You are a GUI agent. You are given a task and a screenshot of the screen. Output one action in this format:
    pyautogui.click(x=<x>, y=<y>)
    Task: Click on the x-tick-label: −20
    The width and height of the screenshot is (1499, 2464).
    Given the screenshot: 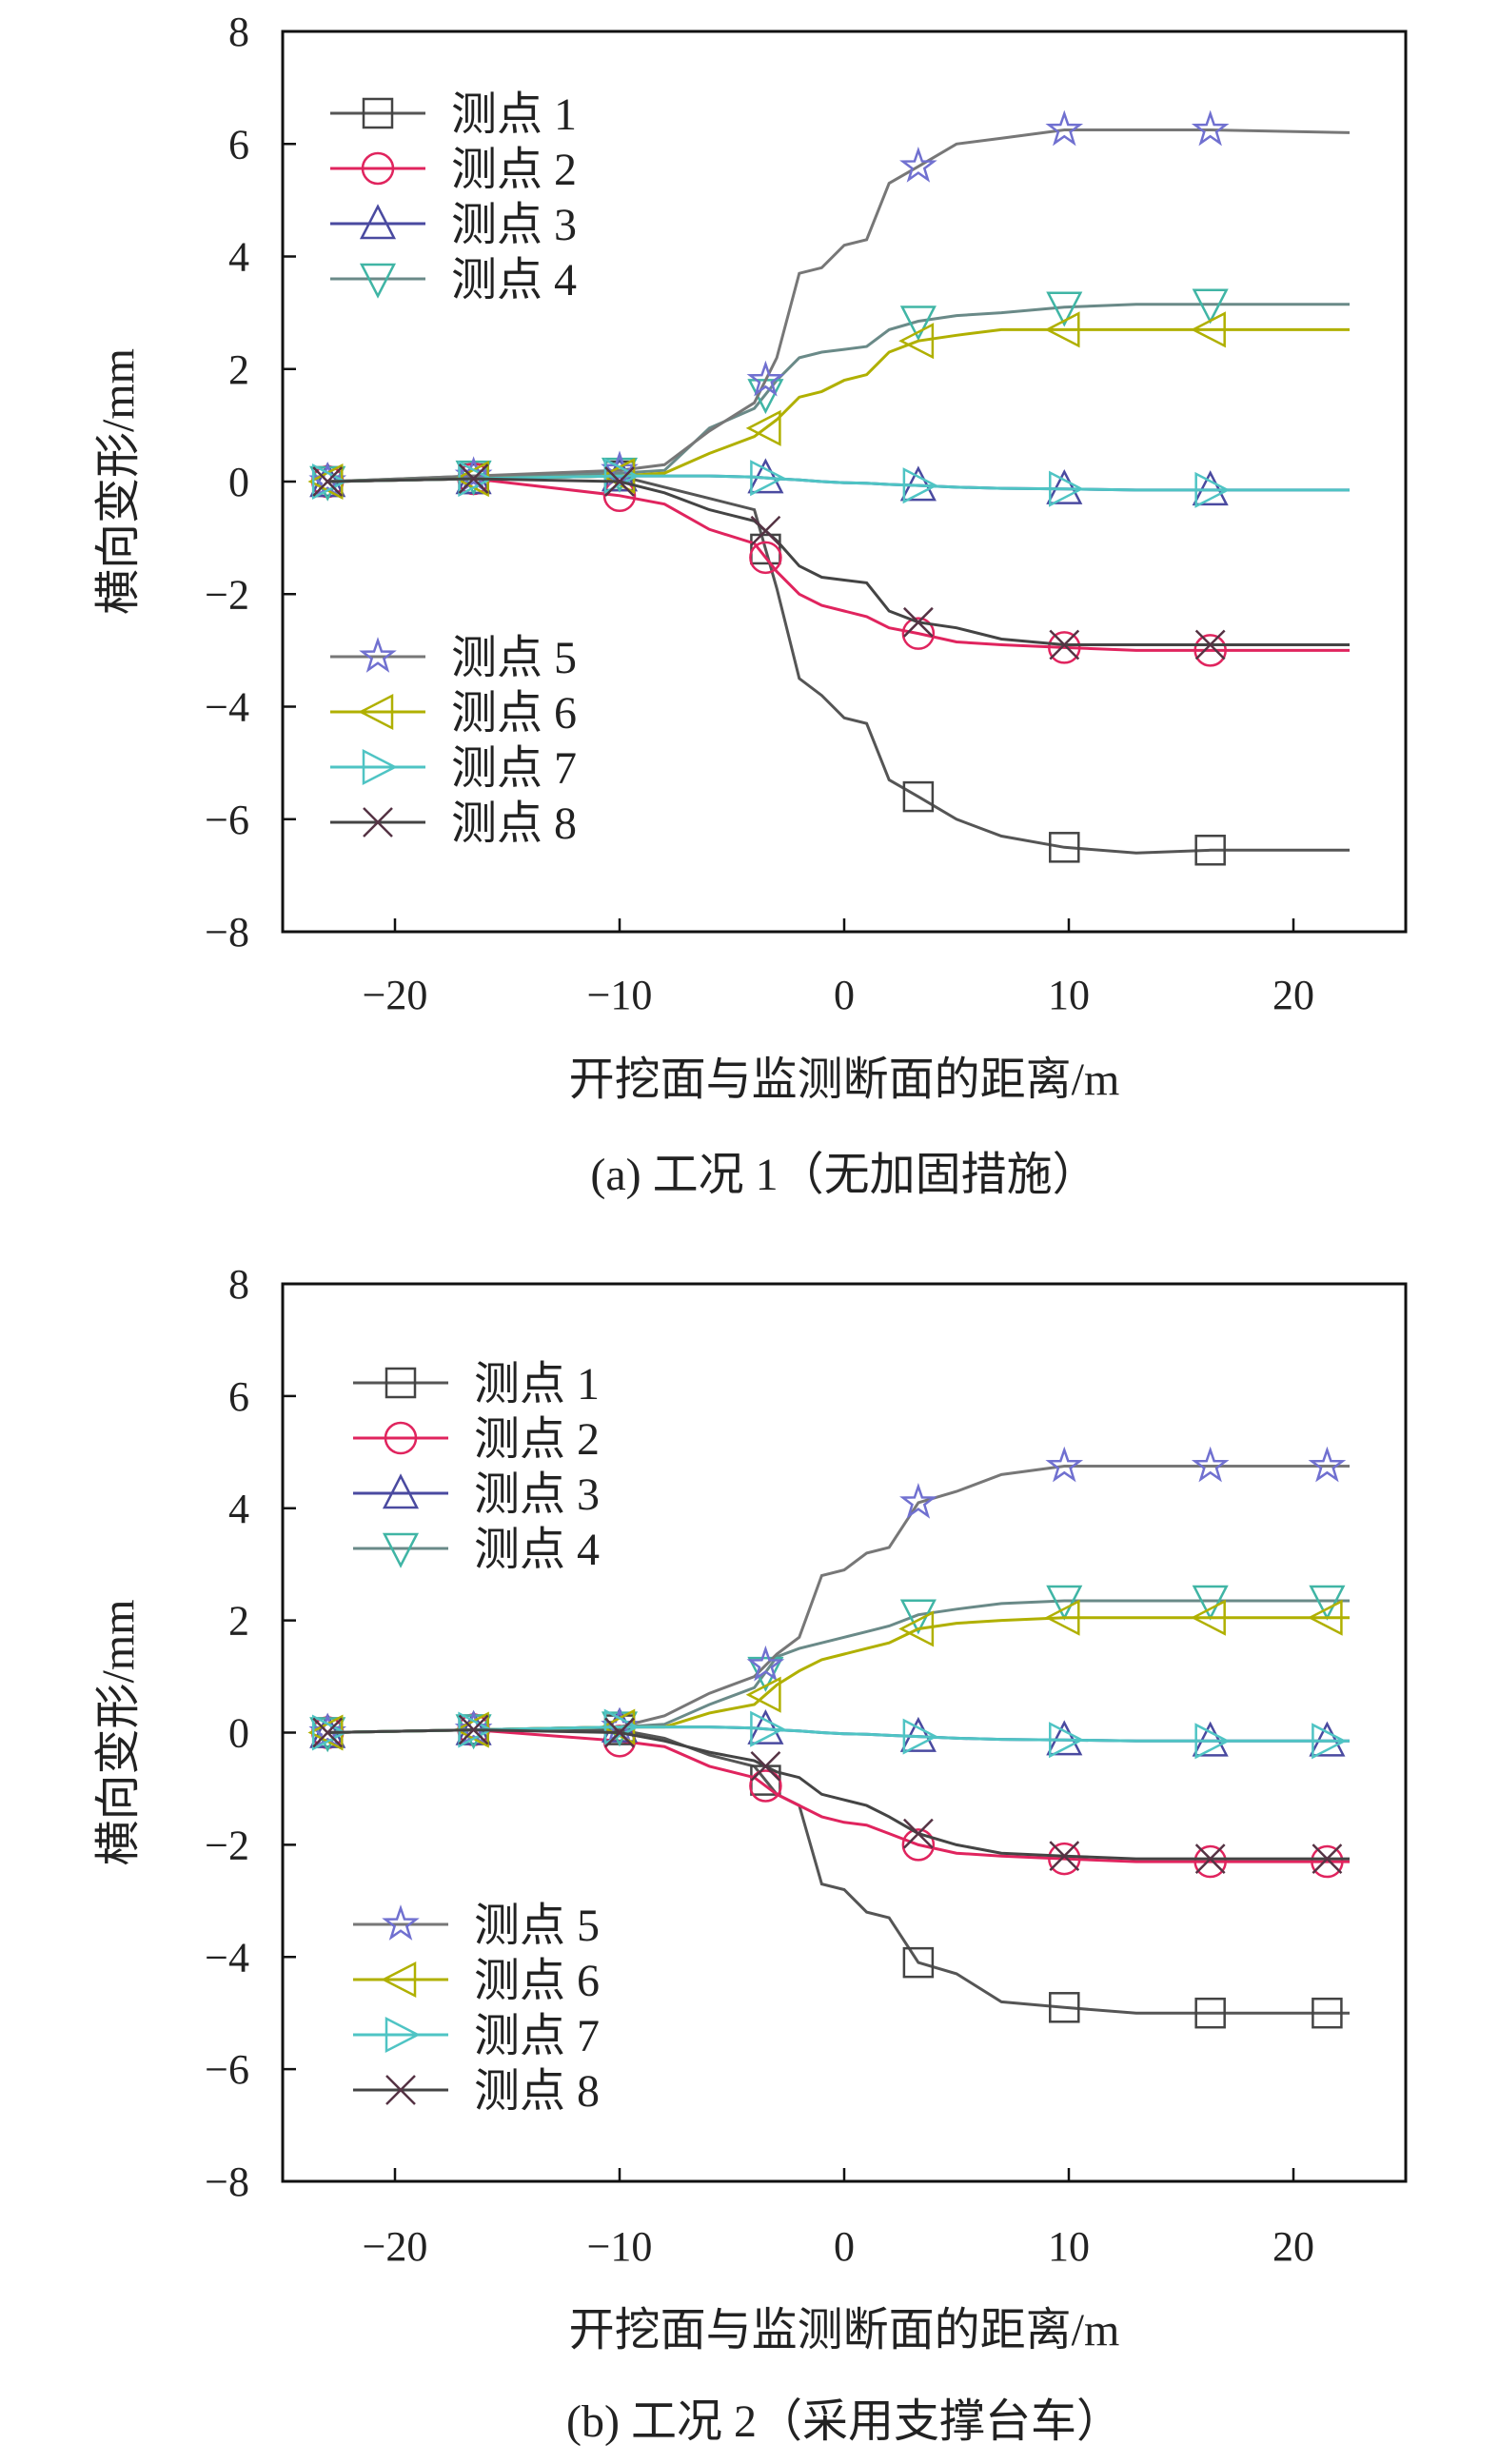 What is the action you would take?
    pyautogui.click(x=396, y=2246)
    